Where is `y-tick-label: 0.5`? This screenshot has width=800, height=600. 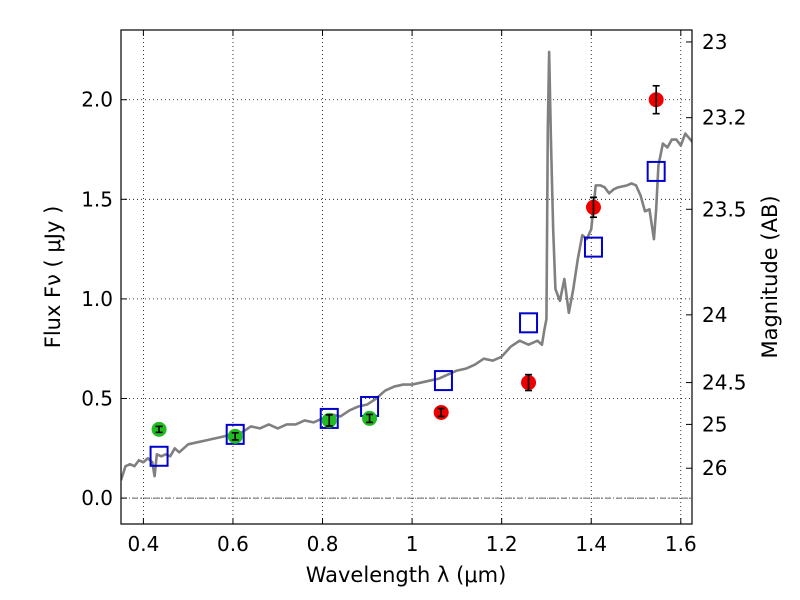 y-tick-label: 0.5 is located at coordinates (97, 399).